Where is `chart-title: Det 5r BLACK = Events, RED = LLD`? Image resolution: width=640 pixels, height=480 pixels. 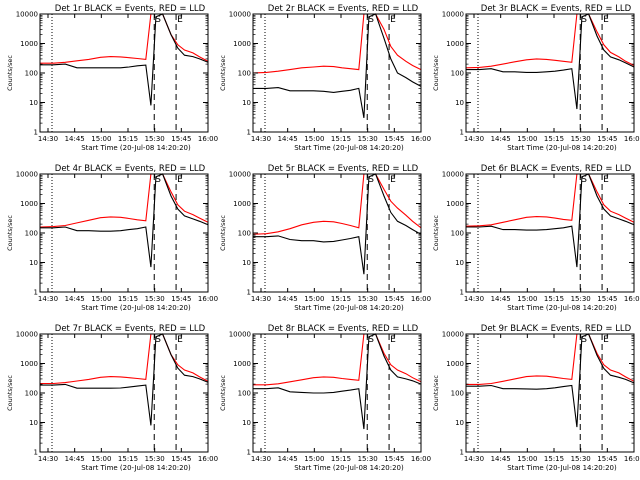 chart-title: Det 5r BLACK = Events, RED = LLD is located at coordinates (343, 169).